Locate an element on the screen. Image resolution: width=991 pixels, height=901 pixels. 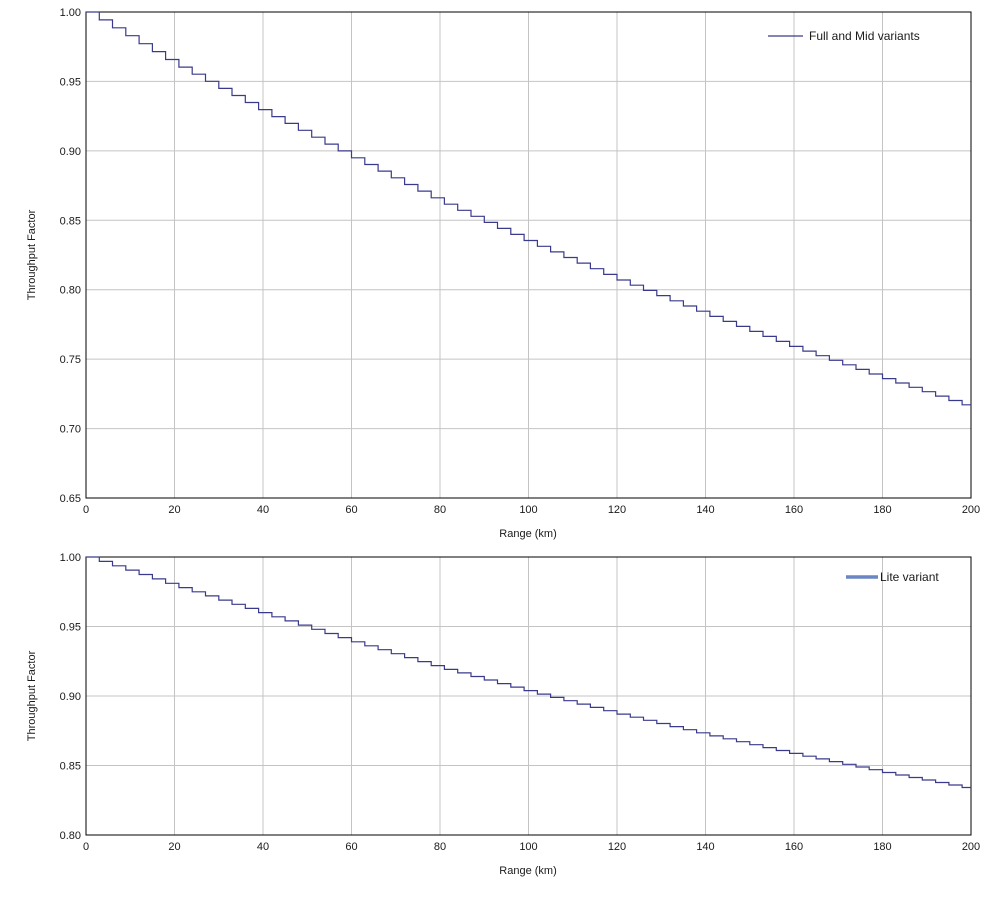
chart-1-y-tick-label: 0.80 is located at coordinates (70, 291).